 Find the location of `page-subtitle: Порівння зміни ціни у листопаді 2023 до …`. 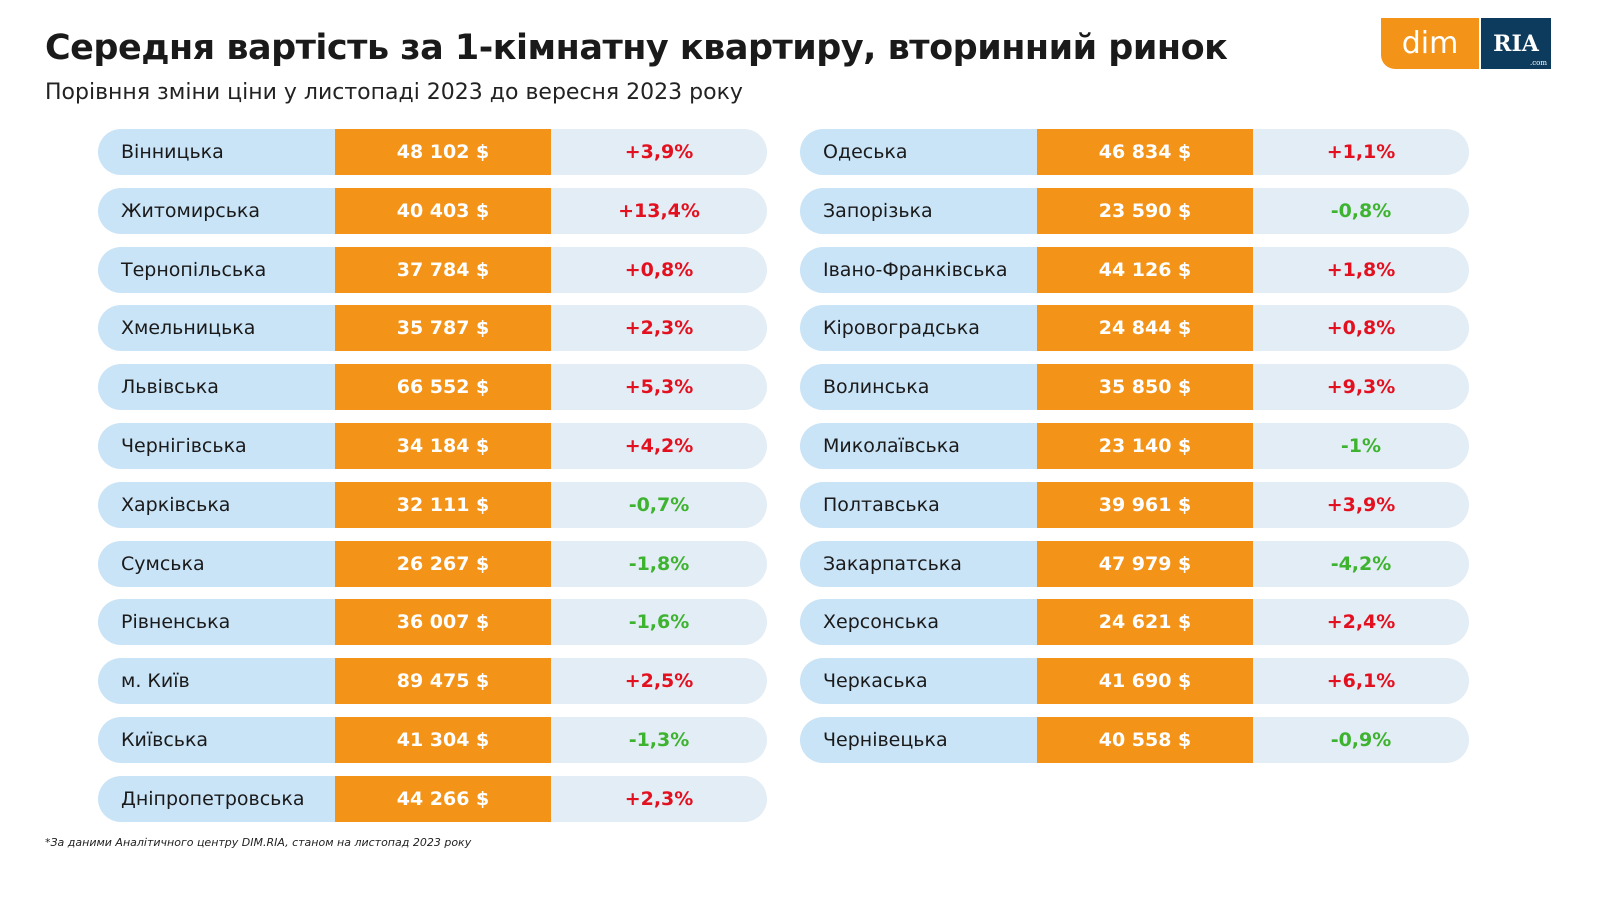

page-subtitle: Порівння зміни ціни у листопаді 2023 до … is located at coordinates (394, 92).